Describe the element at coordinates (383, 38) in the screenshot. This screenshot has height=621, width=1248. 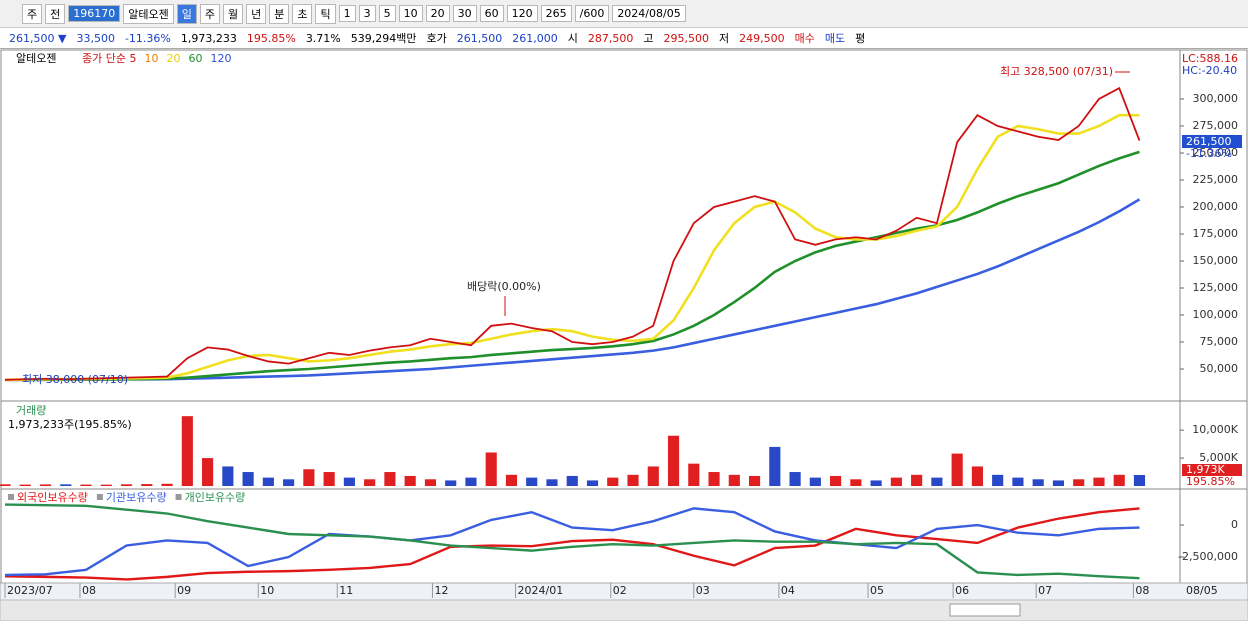
I see `info-field: 539,294백만` at that location.